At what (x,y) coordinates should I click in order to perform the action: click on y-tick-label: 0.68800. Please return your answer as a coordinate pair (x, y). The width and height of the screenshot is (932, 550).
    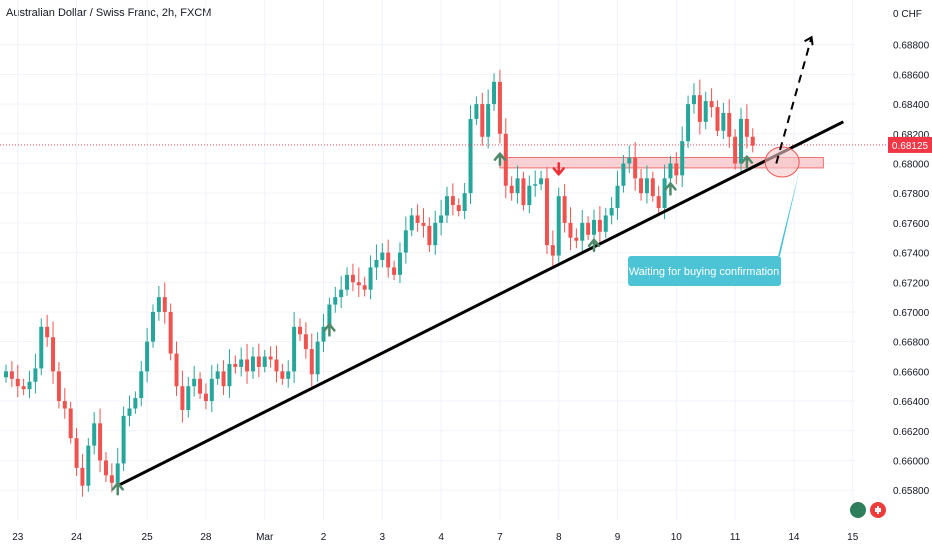
    Looking at the image, I should click on (911, 46).